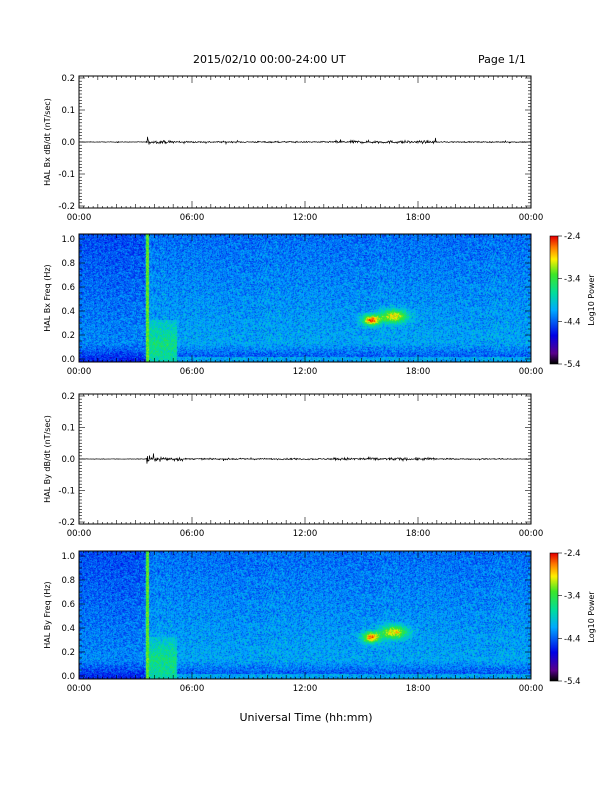  Describe the element at coordinates (305, 458) in the screenshot. I see `by-dbdt-trace` at that location.